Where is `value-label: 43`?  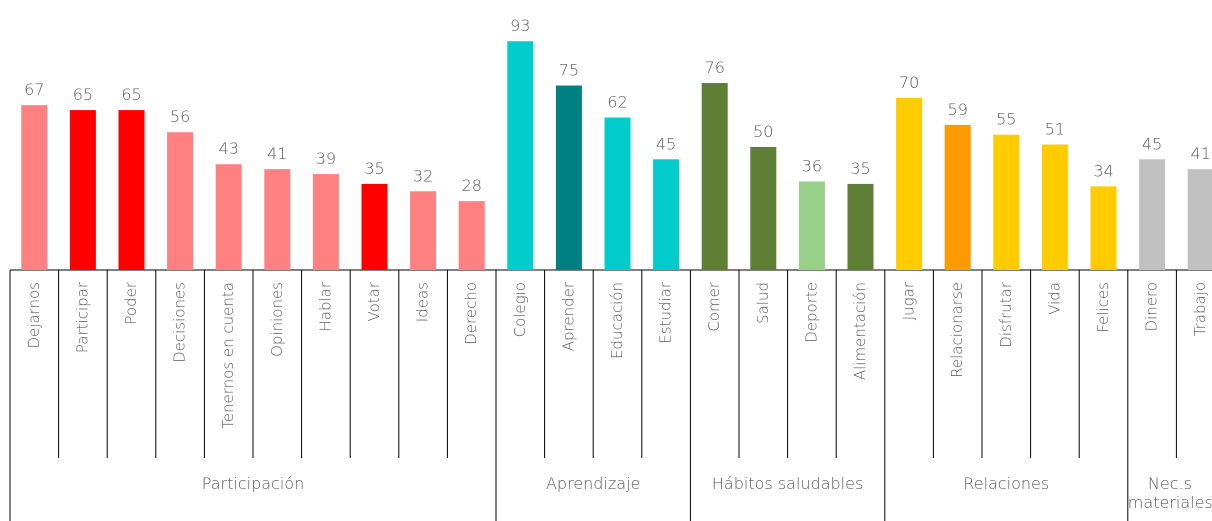
value-label: 43 is located at coordinates (229, 148).